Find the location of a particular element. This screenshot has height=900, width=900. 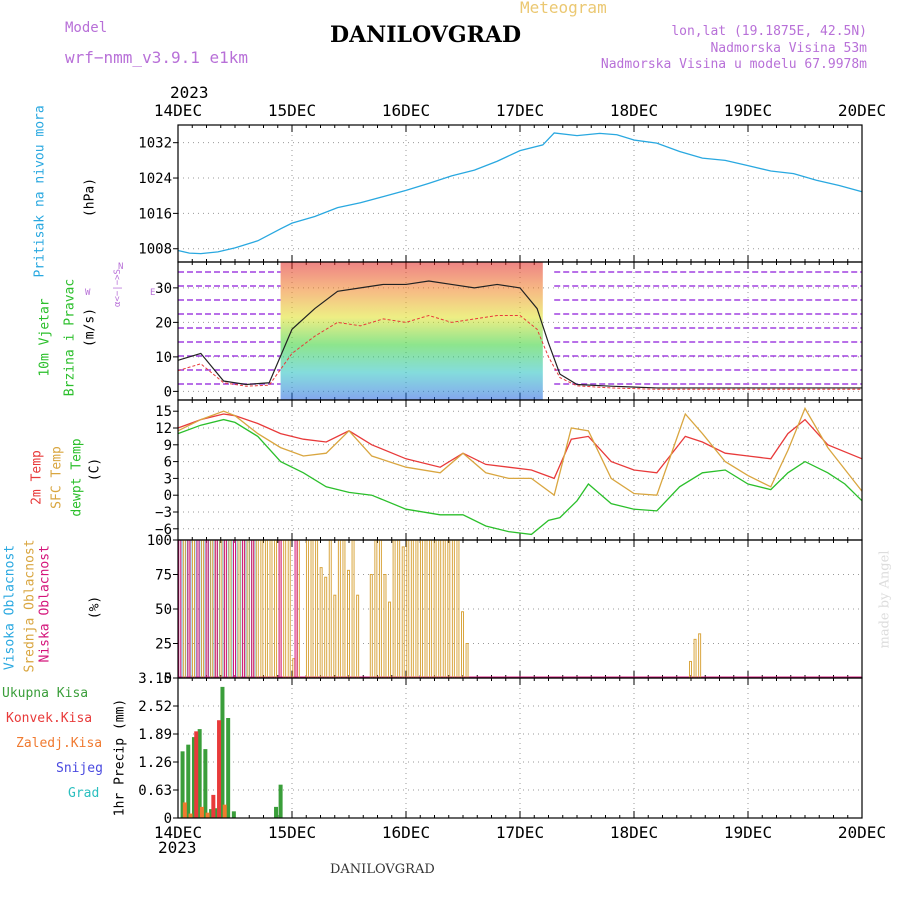

wind-barb-band is located at coordinates (411, 331).